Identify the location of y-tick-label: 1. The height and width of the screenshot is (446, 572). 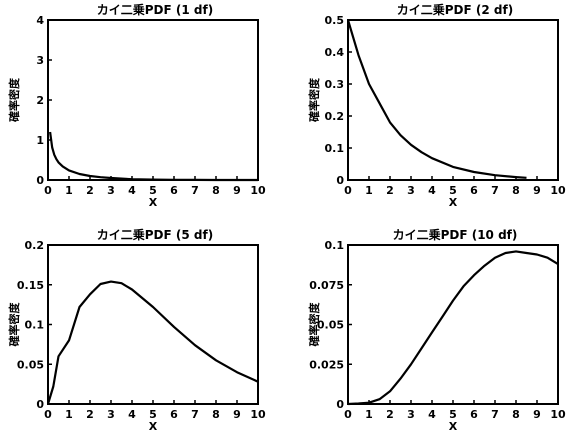
(40, 140).